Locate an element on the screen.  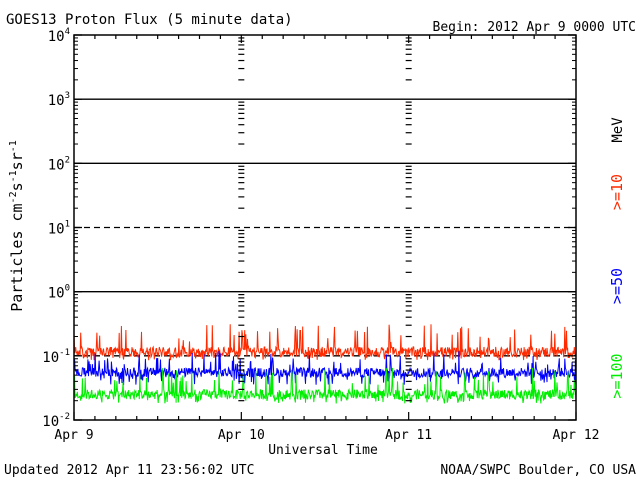
y-tick-label: 10² is located at coordinates (59, 164).